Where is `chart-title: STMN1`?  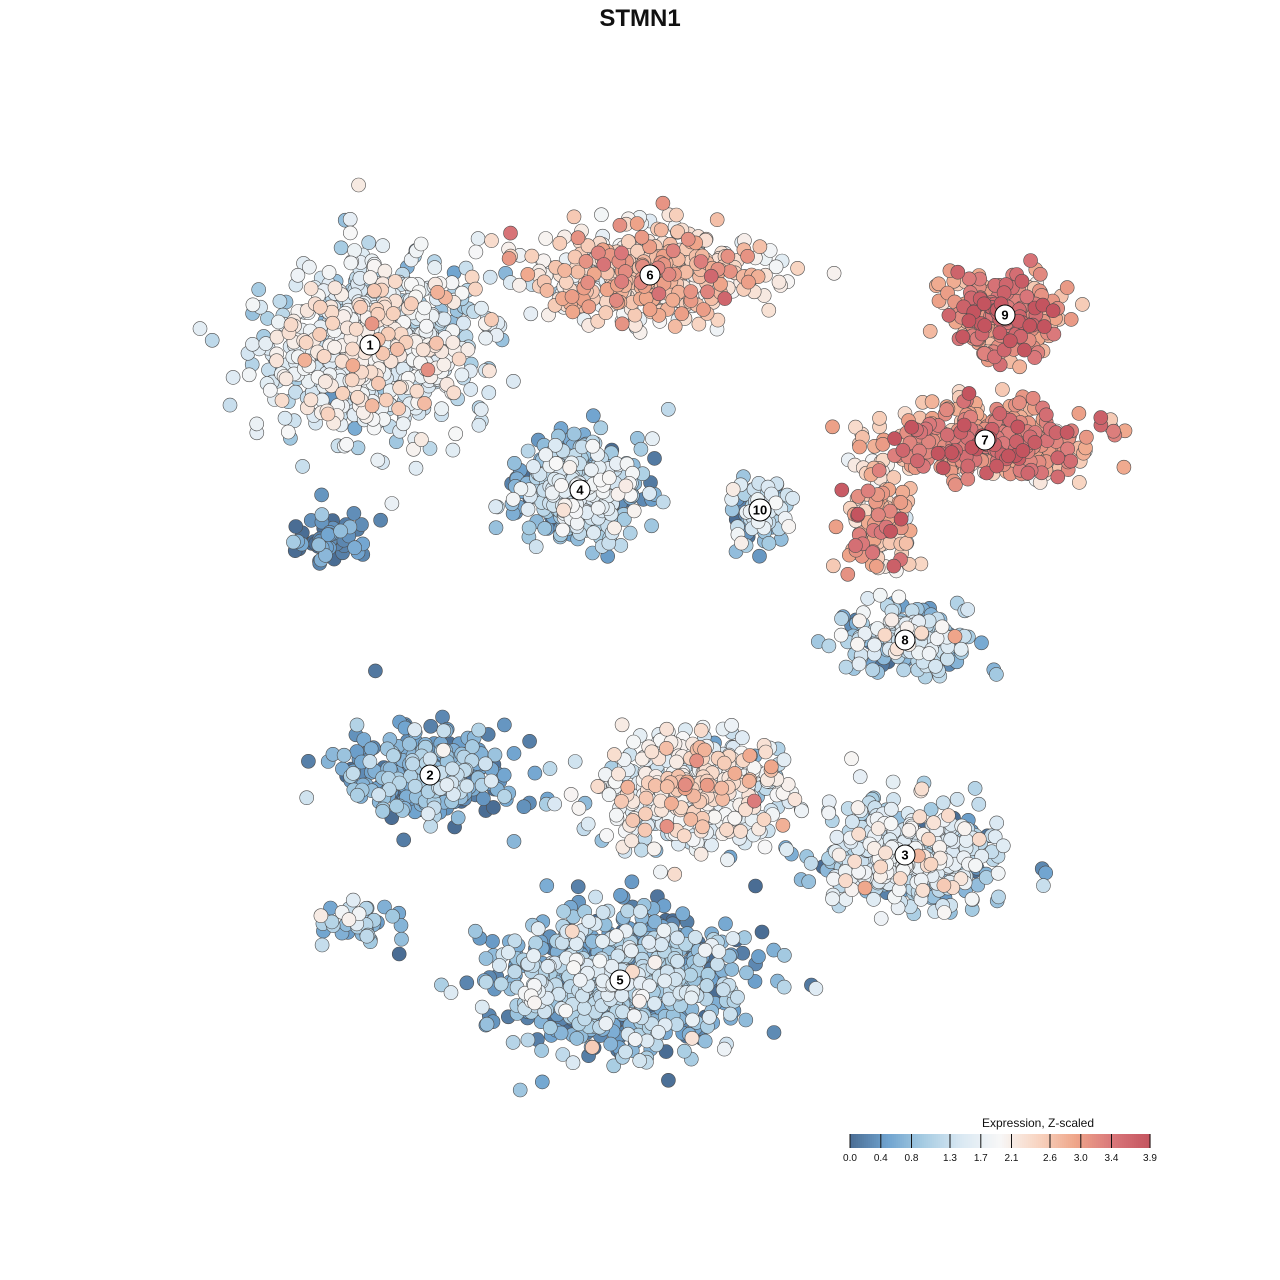 chart-title: STMN1 is located at coordinates (639, 18).